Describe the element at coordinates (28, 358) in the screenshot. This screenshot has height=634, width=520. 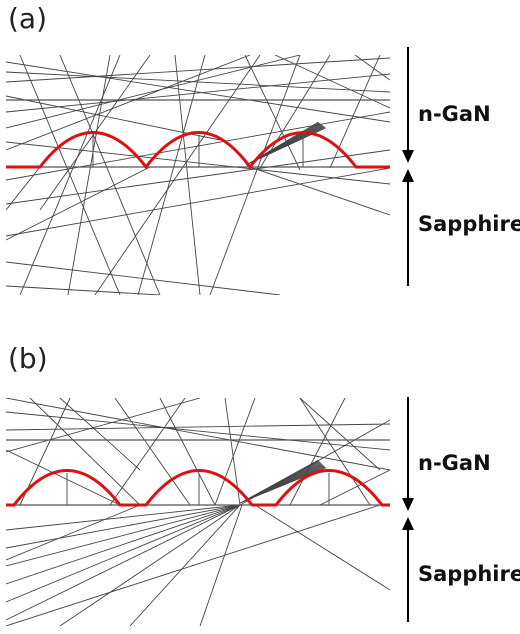
I see `panel-b-label: (b)` at that location.